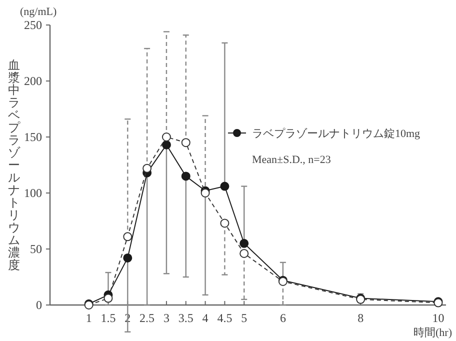 Image resolution: width=456 pixels, height=341 pixels. I want to click on y-tick-label: 50, so click(36, 249).